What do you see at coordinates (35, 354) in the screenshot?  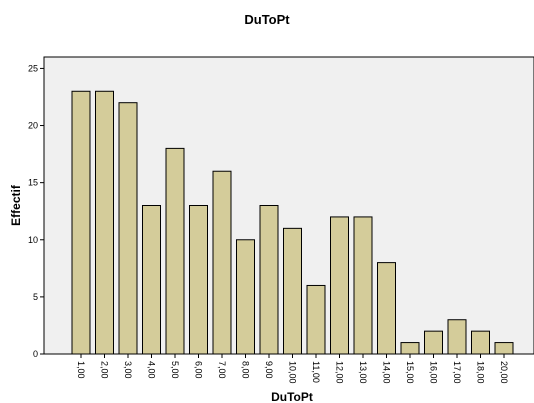 I see `y-tick-label: 0` at bounding box center [35, 354].